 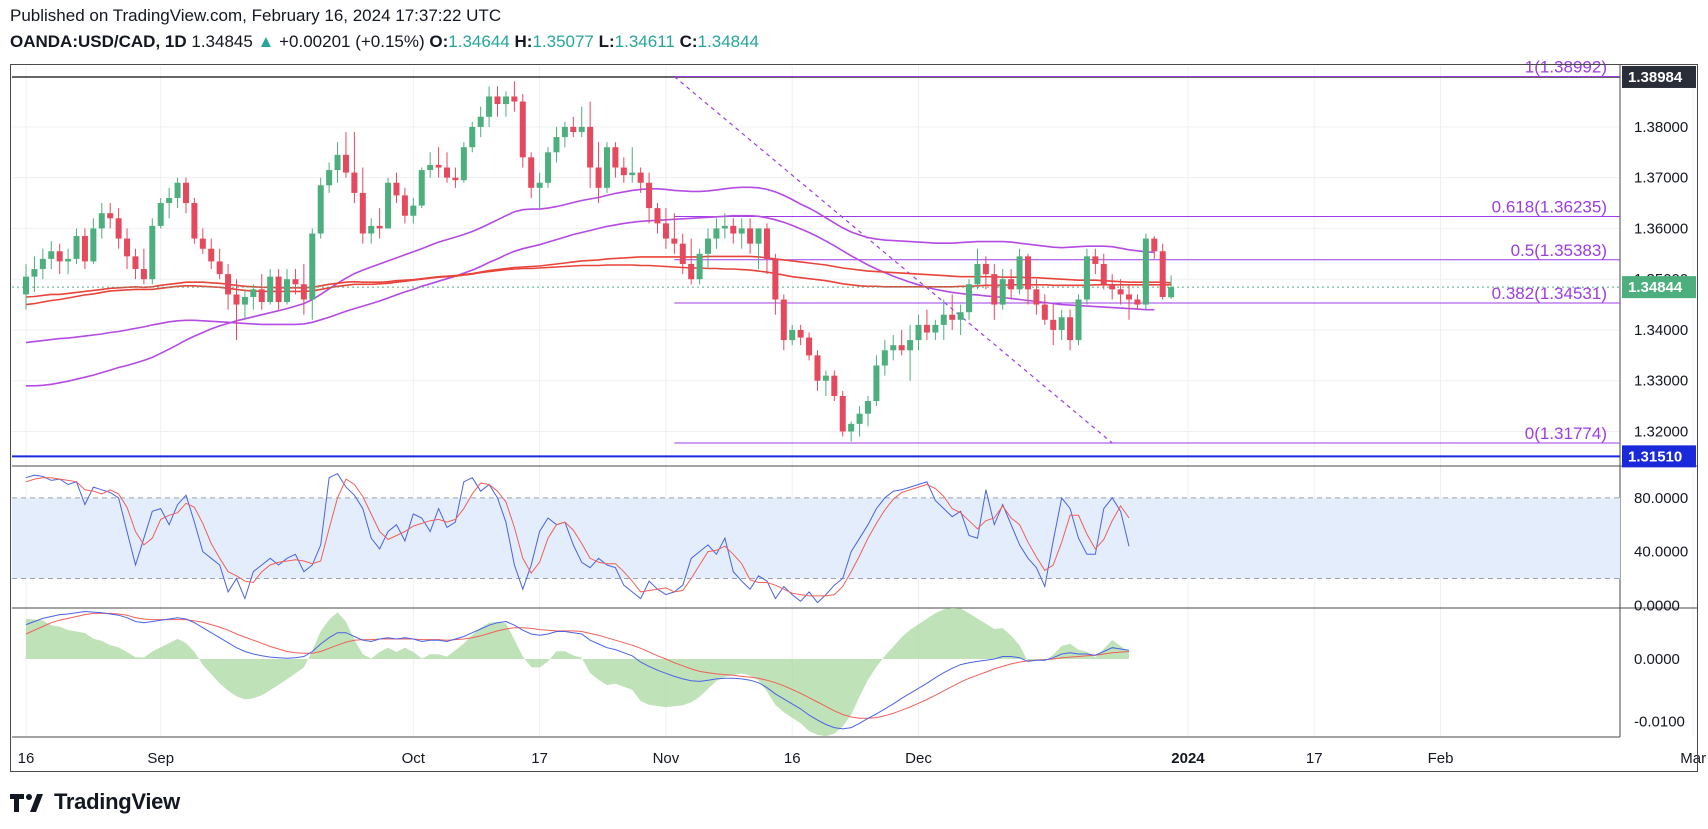 What do you see at coordinates (1661, 228) in the screenshot?
I see `price-tick-1.36000: 1.36000` at bounding box center [1661, 228].